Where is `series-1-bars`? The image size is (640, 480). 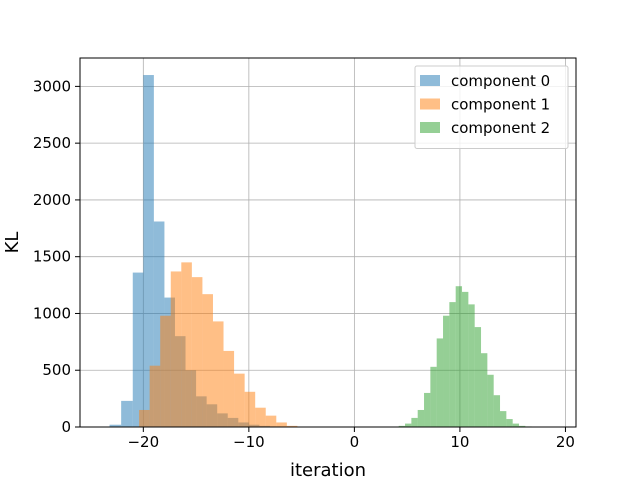
series-1-bars is located at coordinates (218, 344).